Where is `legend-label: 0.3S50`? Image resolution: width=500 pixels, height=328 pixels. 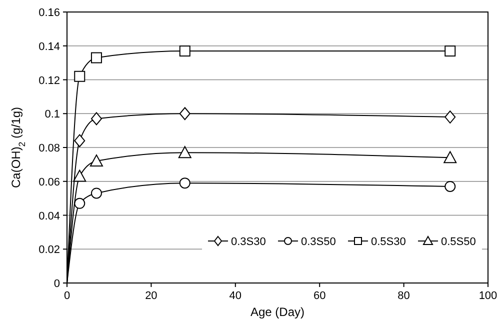 legend-label: 0.3S50 is located at coordinates (318, 242).